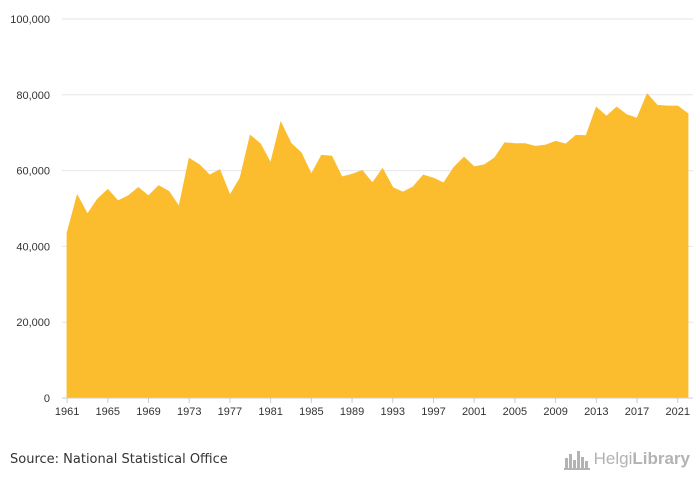 The width and height of the screenshot is (700, 483). What do you see at coordinates (596, 412) in the screenshot?
I see `x-tick-label: 2013` at bounding box center [596, 412].